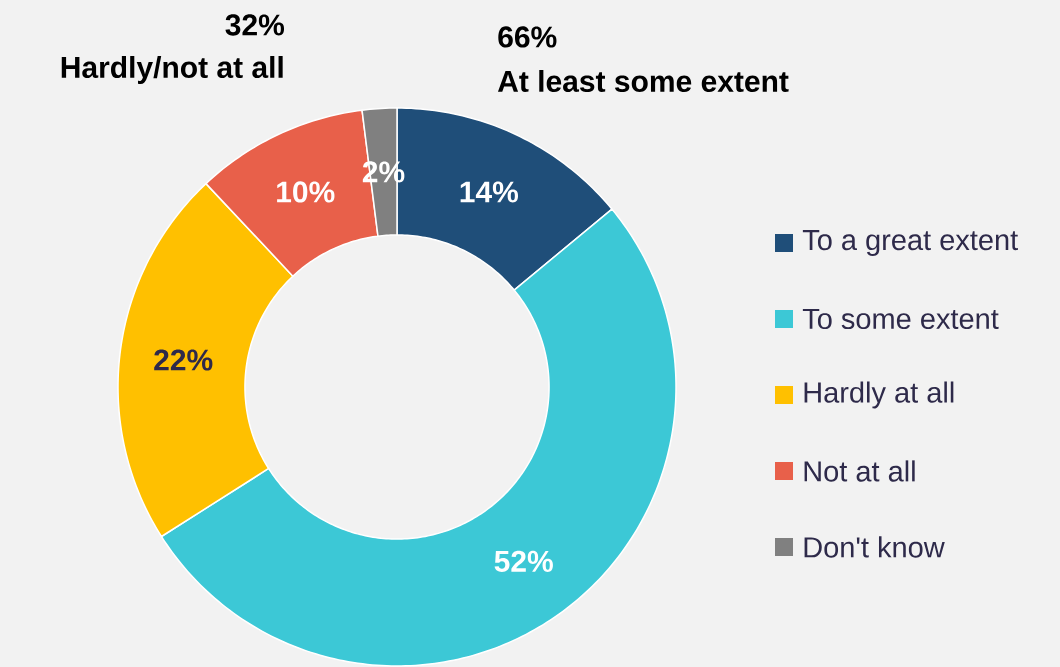 The image size is (1060, 667). I want to click on data-label: 22%, so click(183, 360).